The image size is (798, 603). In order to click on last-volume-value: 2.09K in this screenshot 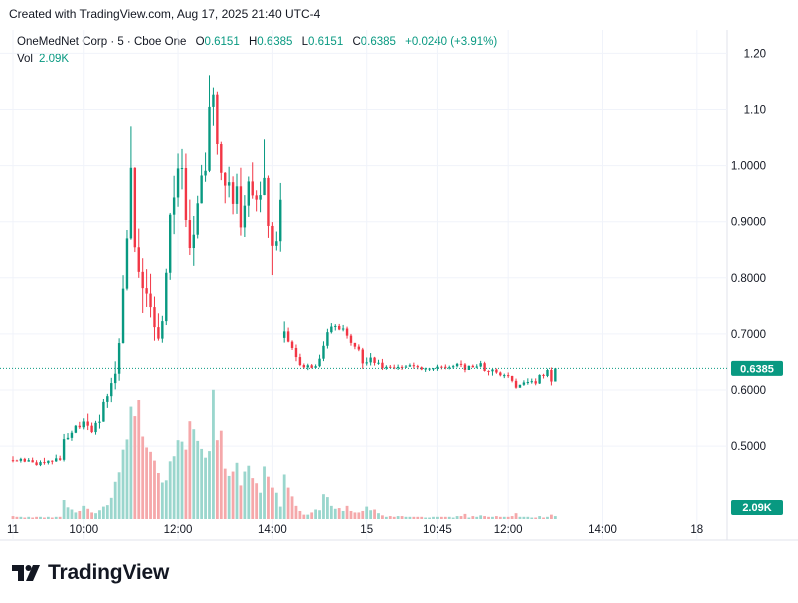, I will do `click(756, 508)`.